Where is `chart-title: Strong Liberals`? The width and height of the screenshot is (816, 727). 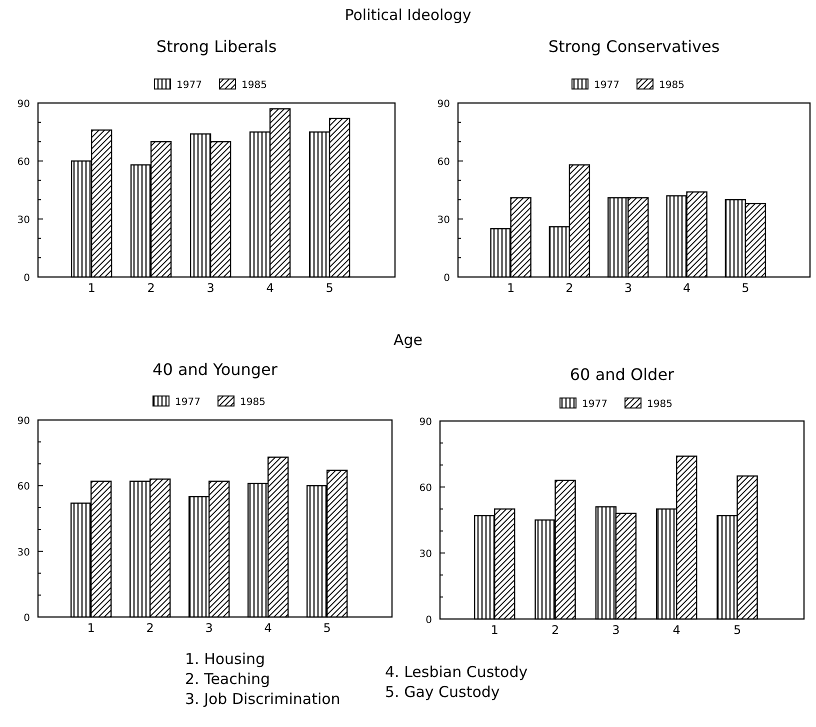 chart-title: Strong Liberals is located at coordinates (216, 46).